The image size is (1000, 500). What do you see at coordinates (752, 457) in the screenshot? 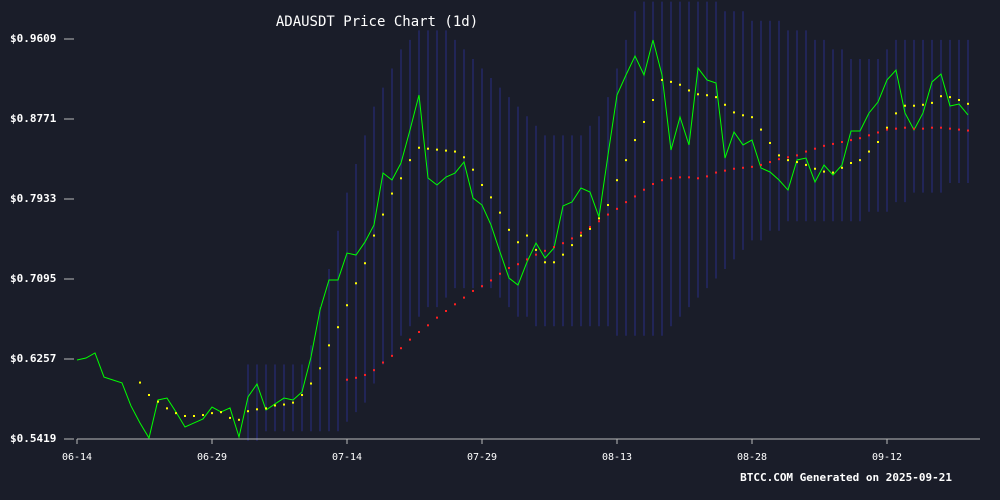
I see `x-tick-label: 08-28` at bounding box center [752, 457].